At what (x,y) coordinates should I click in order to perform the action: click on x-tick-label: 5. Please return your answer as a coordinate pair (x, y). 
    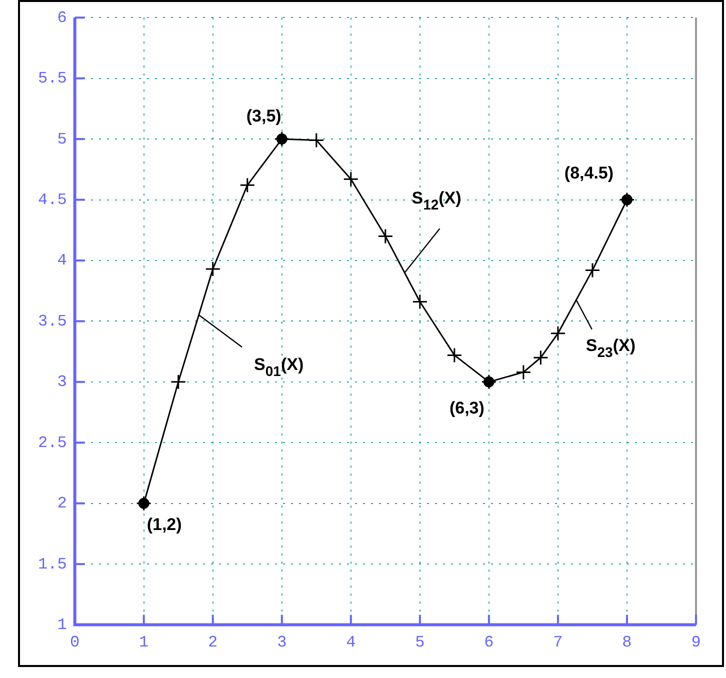
    Looking at the image, I should click on (420, 643).